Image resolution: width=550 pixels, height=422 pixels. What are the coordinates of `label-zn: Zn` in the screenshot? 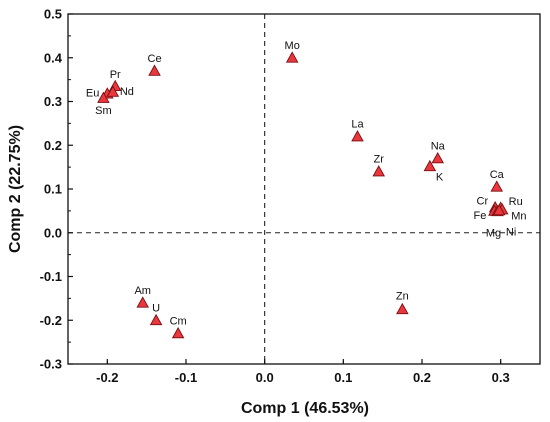 It's located at (402, 296).